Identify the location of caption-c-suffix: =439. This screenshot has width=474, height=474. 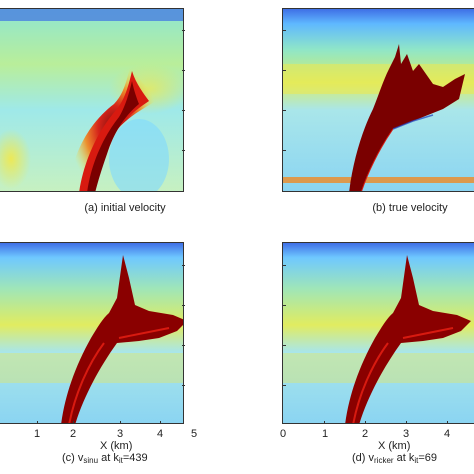
(135, 458).